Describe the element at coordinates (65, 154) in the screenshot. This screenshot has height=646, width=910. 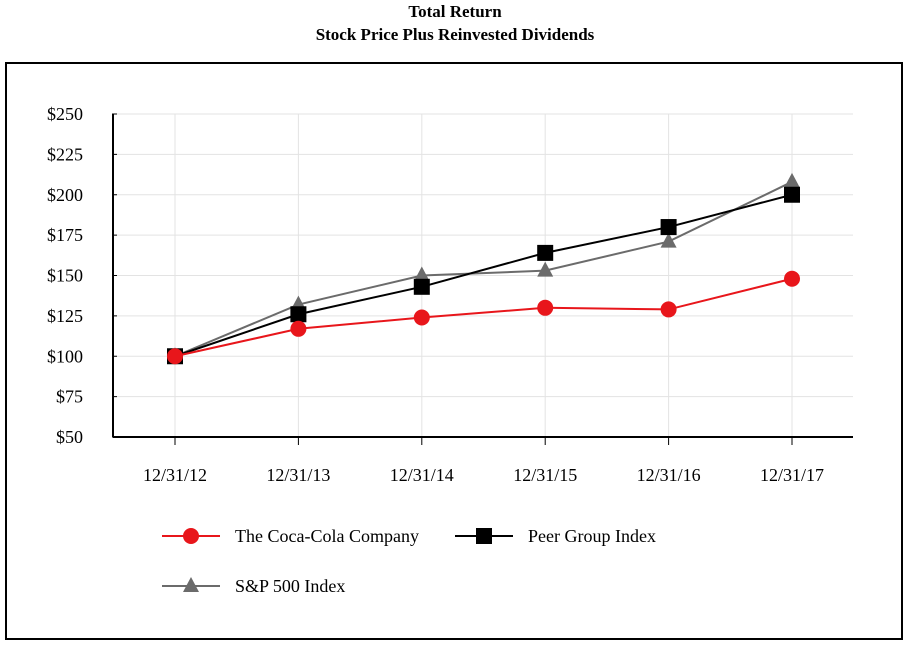
I see `y-tick-label: $225` at that location.